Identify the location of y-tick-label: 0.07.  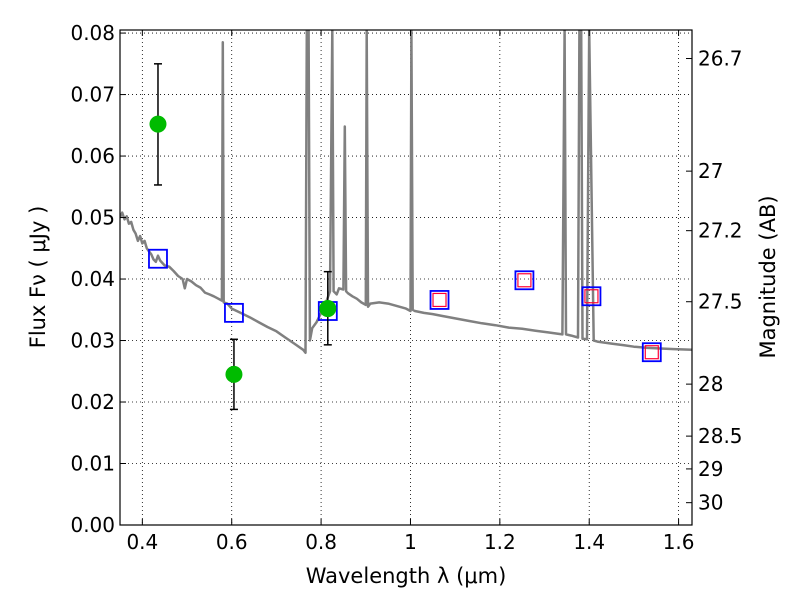
(92, 95).